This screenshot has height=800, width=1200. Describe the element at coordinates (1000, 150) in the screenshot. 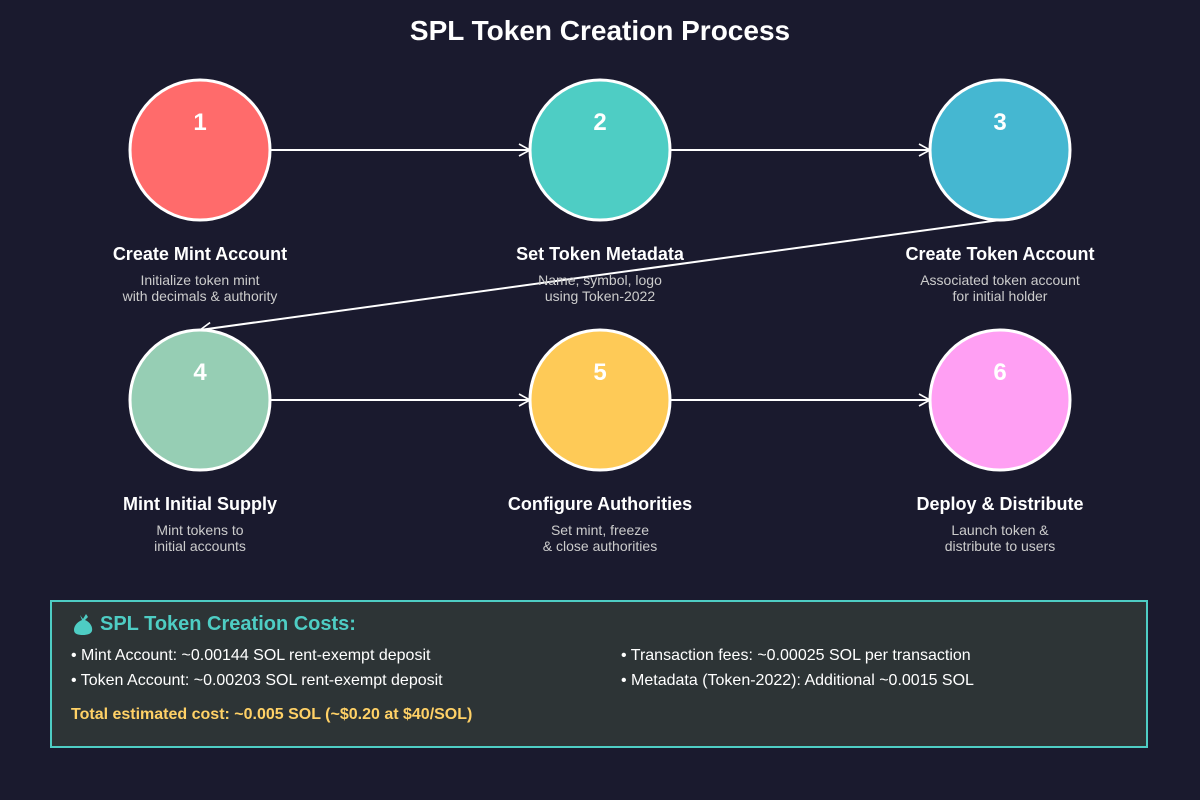

I see `step-3-circle` at that location.